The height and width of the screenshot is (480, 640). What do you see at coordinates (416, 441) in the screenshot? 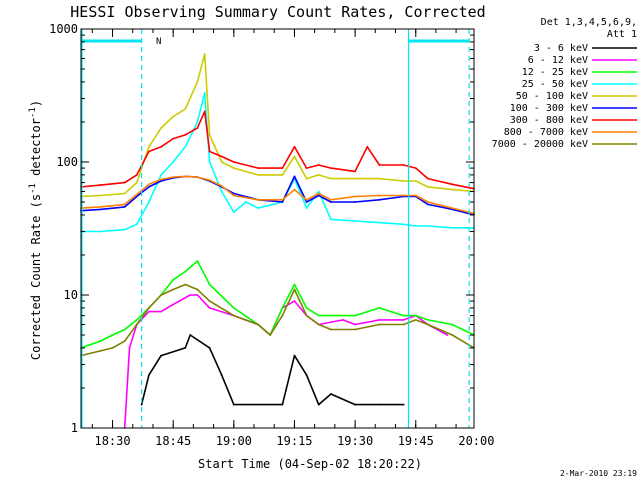
I see `x-tick-label-19-45: 19:45` at bounding box center [416, 441].